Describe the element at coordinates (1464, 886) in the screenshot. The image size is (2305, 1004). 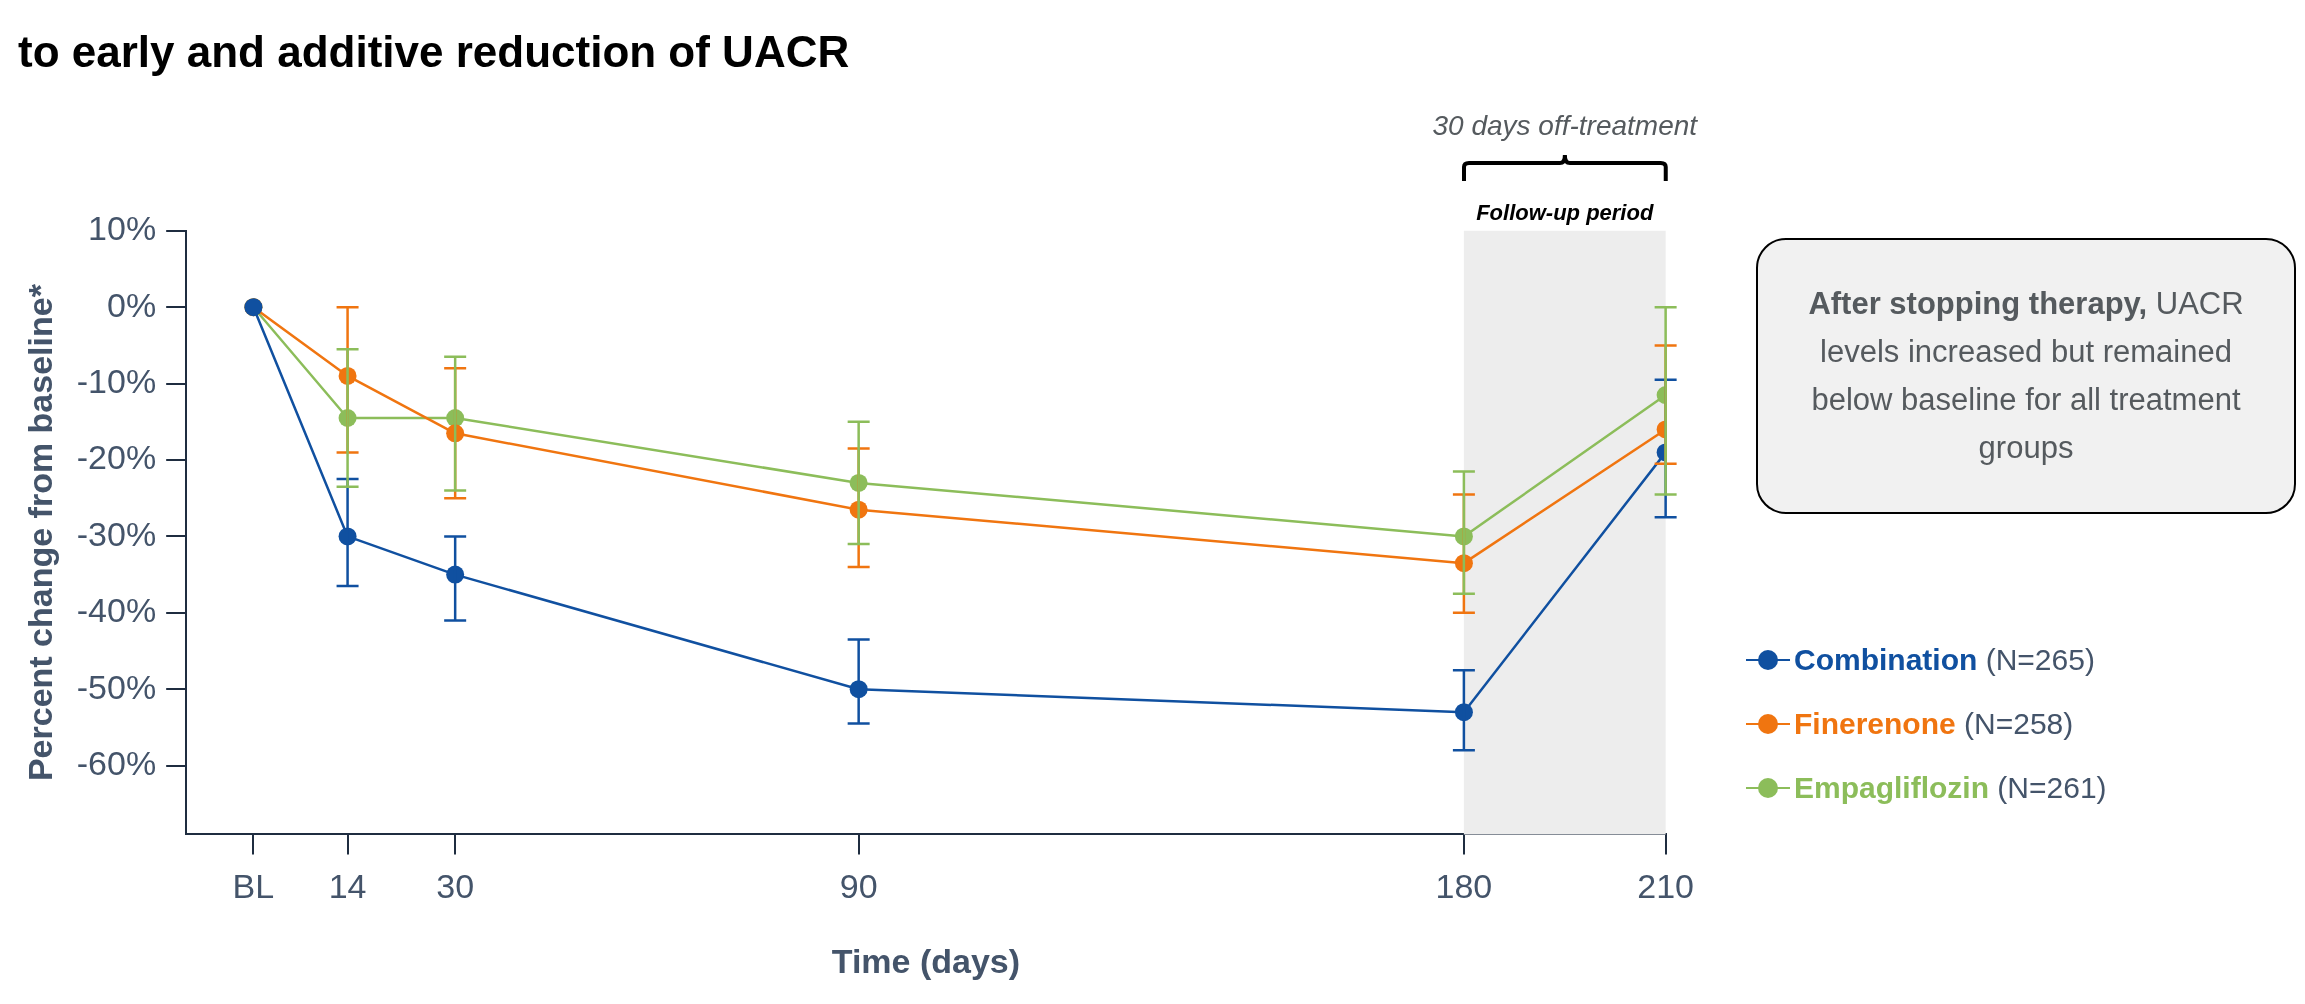
I see `x-tick-label: 180` at that location.